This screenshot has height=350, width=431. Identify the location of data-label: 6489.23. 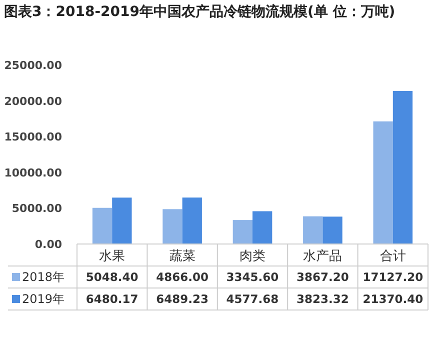
(182, 299).